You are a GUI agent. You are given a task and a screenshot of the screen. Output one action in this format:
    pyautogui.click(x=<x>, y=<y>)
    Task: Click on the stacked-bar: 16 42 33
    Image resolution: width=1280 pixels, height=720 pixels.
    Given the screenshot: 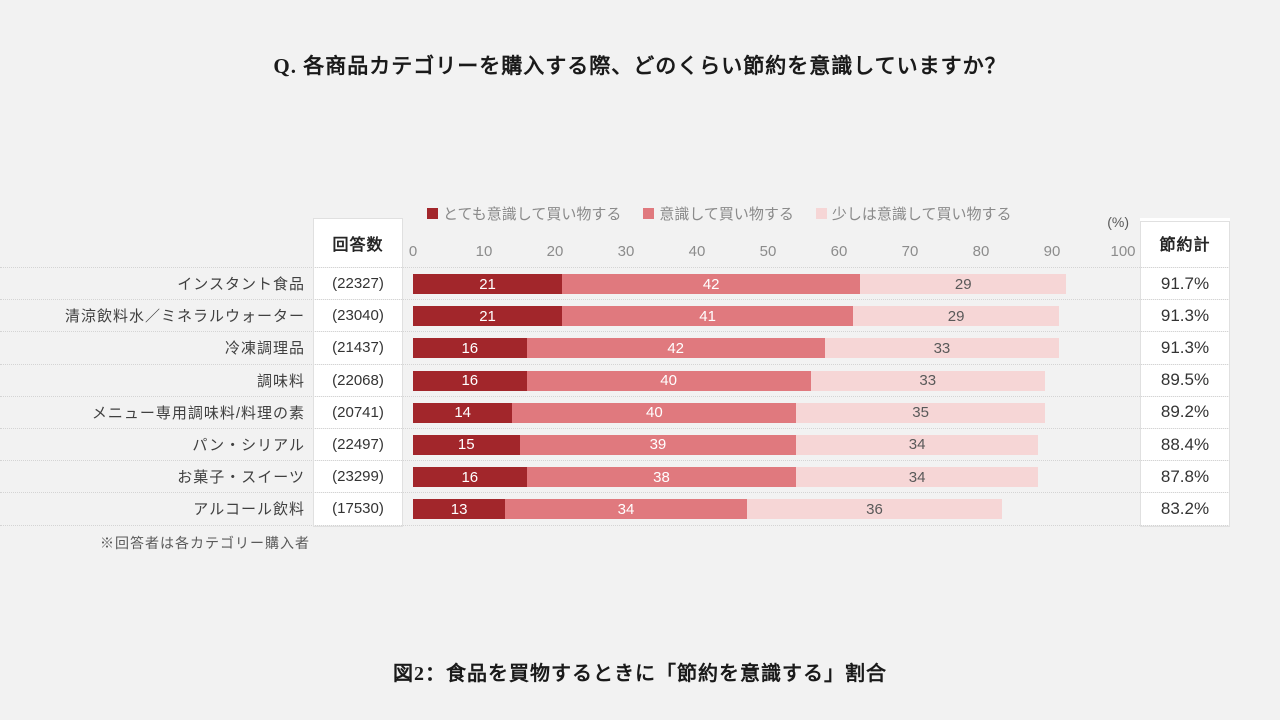 What is the action you would take?
    pyautogui.click(x=773, y=348)
    